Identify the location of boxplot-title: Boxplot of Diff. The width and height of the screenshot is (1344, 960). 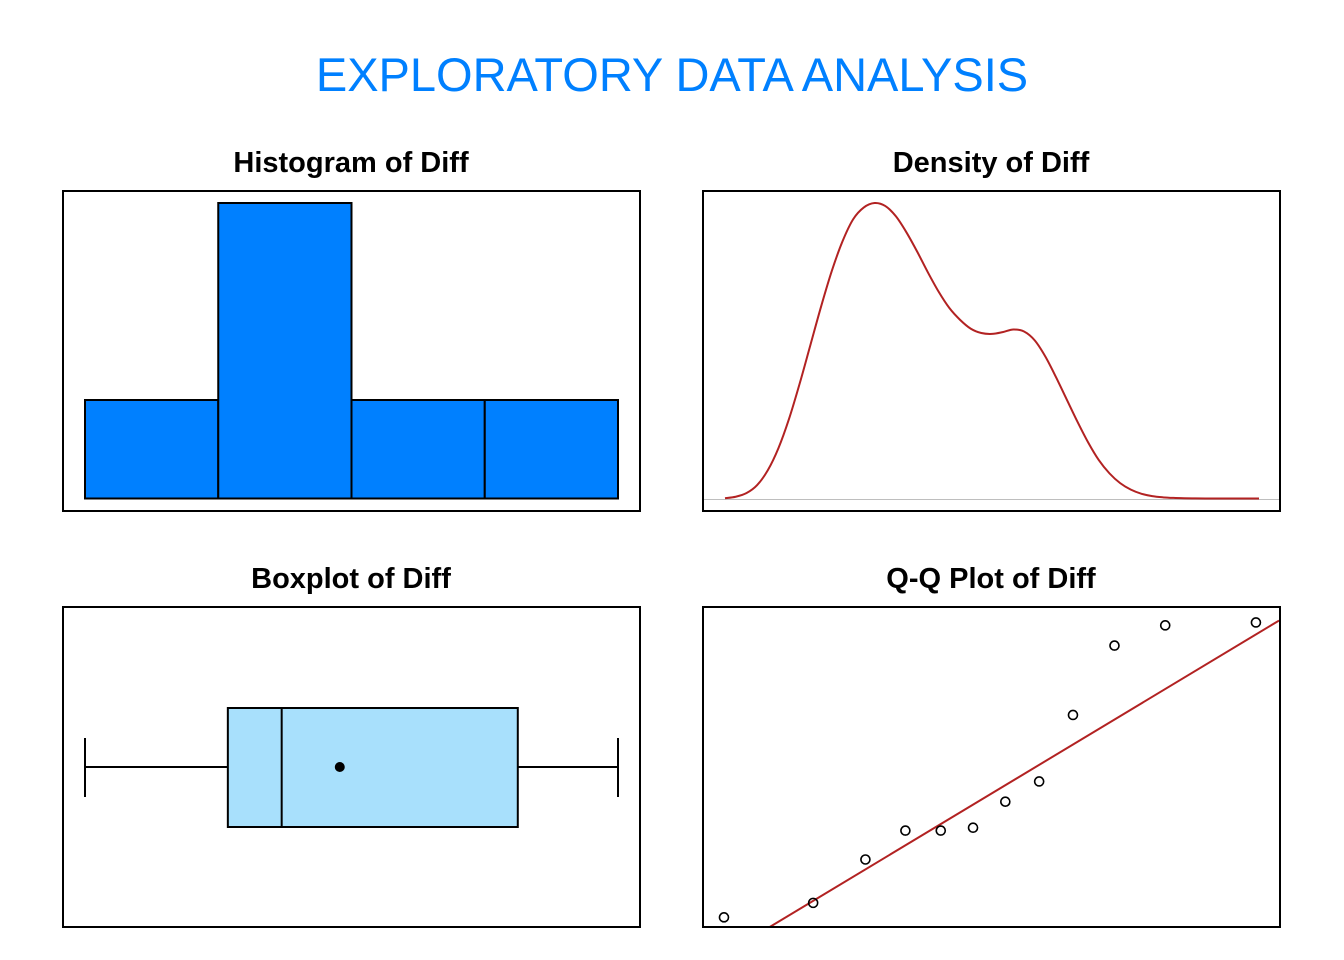
(351, 579).